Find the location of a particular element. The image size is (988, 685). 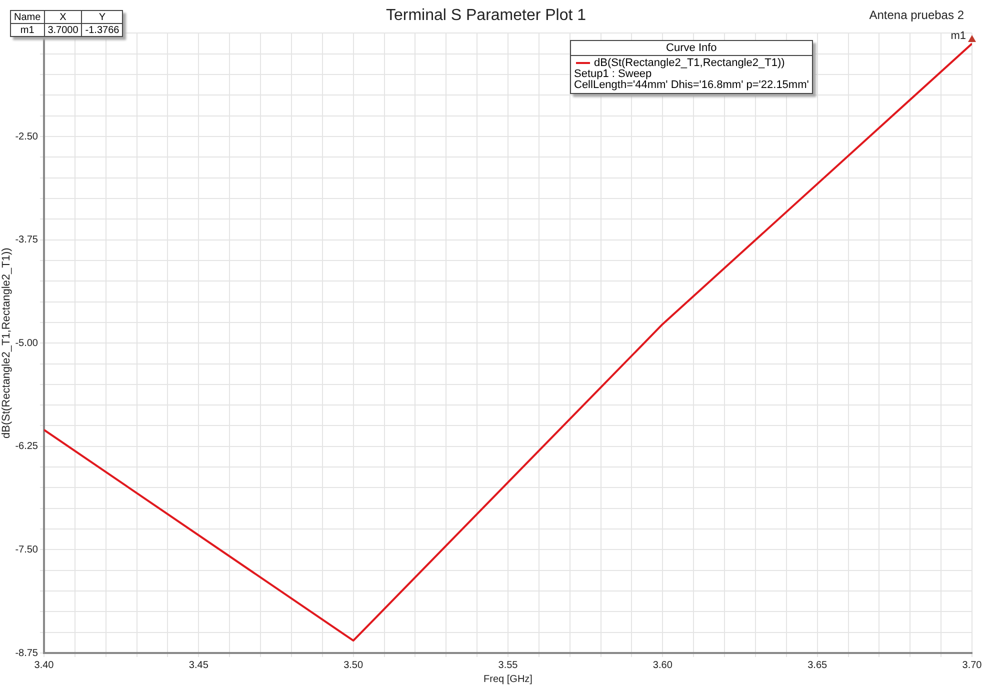

x-tick-label: 3.55 is located at coordinates (508, 665).